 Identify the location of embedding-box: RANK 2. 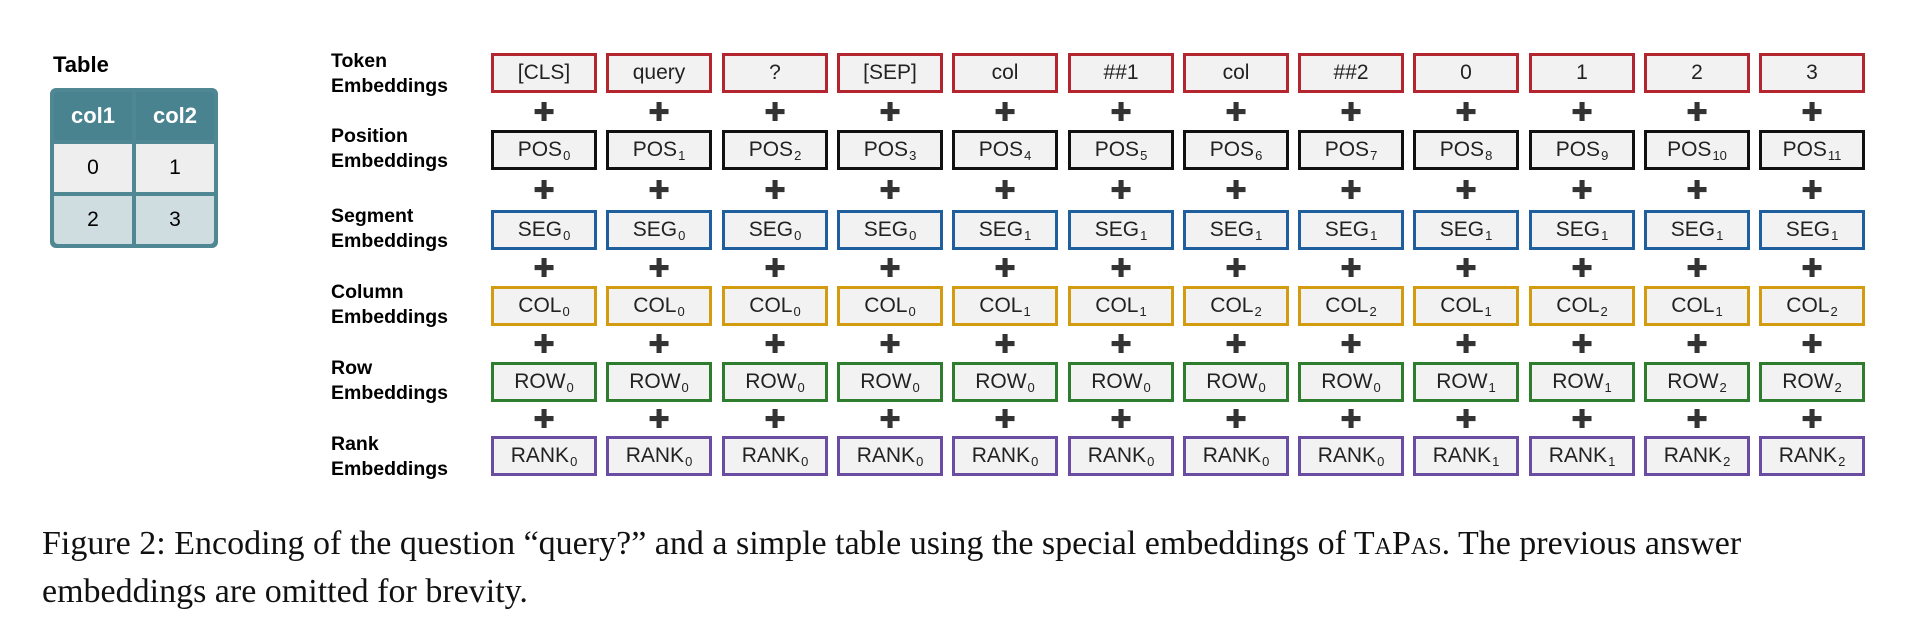
(1812, 456).